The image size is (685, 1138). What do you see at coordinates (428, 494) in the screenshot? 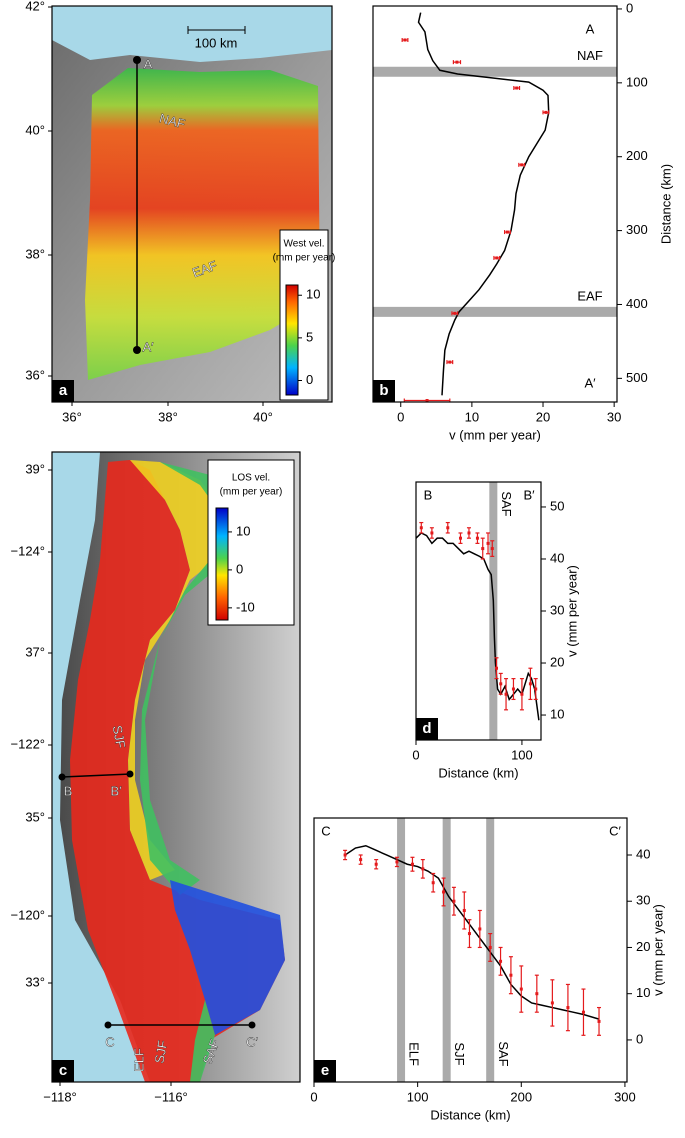
I see `end-label: B` at bounding box center [428, 494].